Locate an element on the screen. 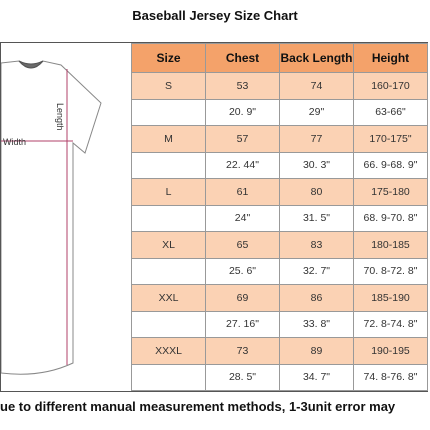 This screenshot has height=430, width=430. table-cell: 61 is located at coordinates (242, 192).